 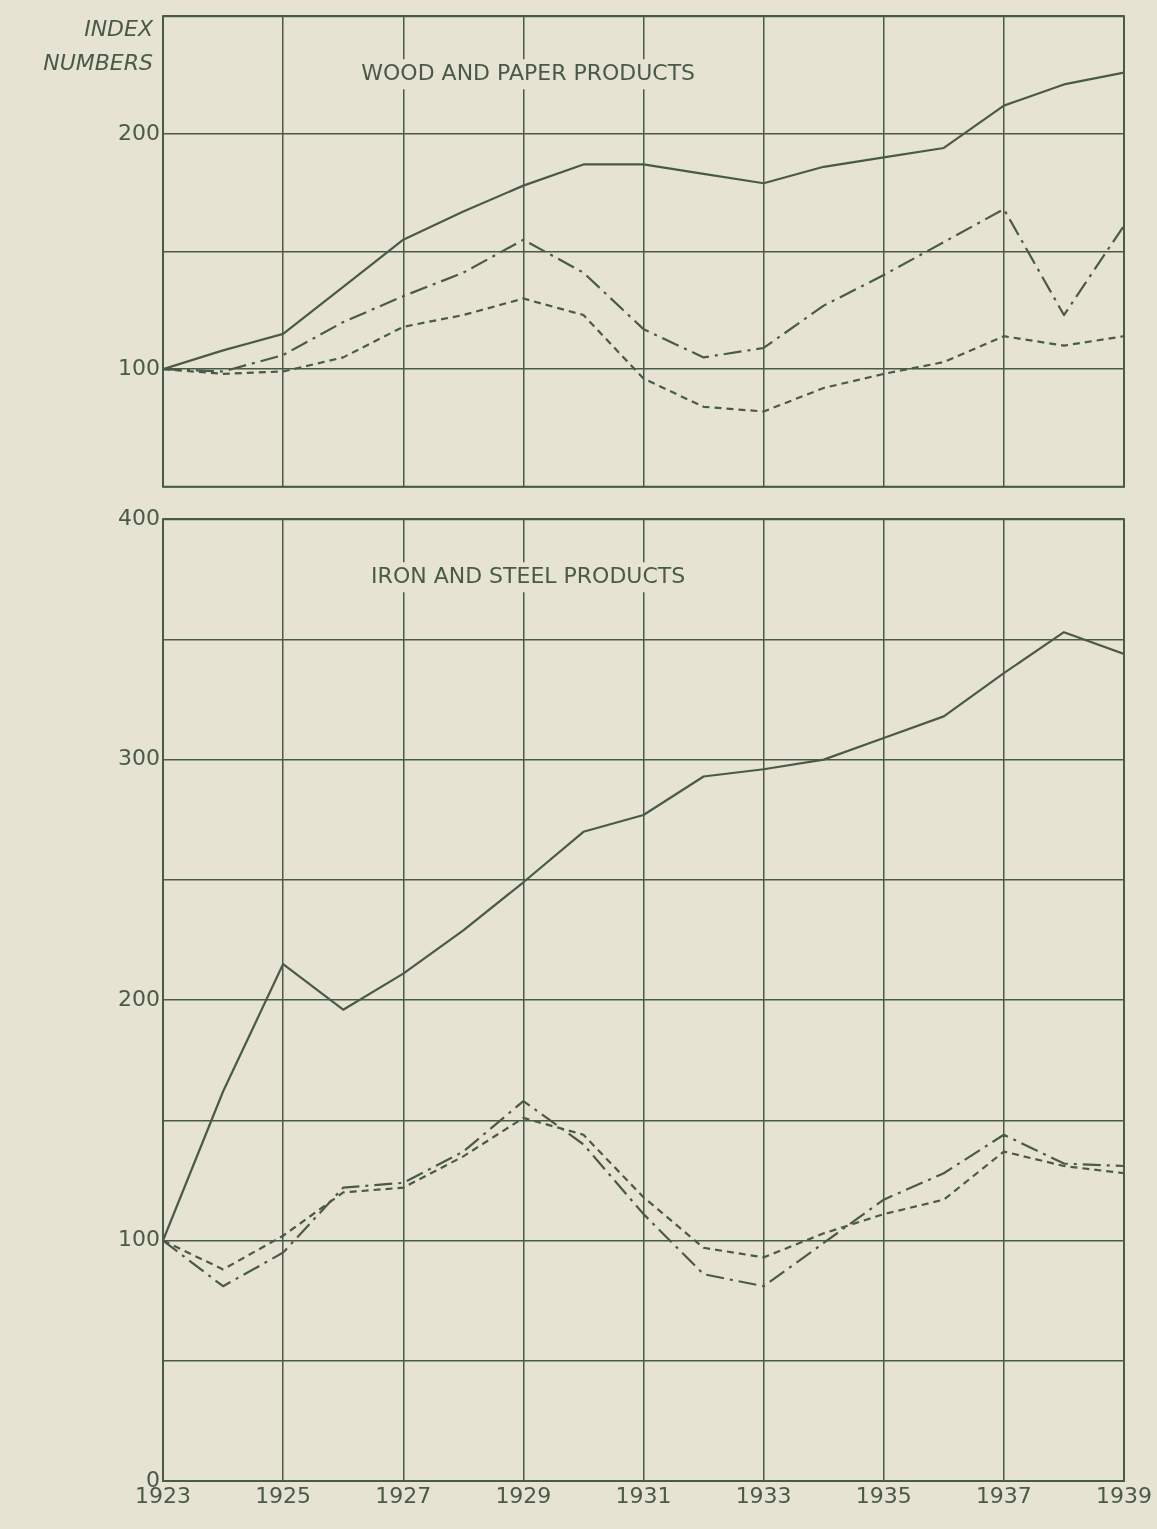 What do you see at coordinates (1124, 1495) in the screenshot?
I see `x-tick-label: 1939` at bounding box center [1124, 1495].